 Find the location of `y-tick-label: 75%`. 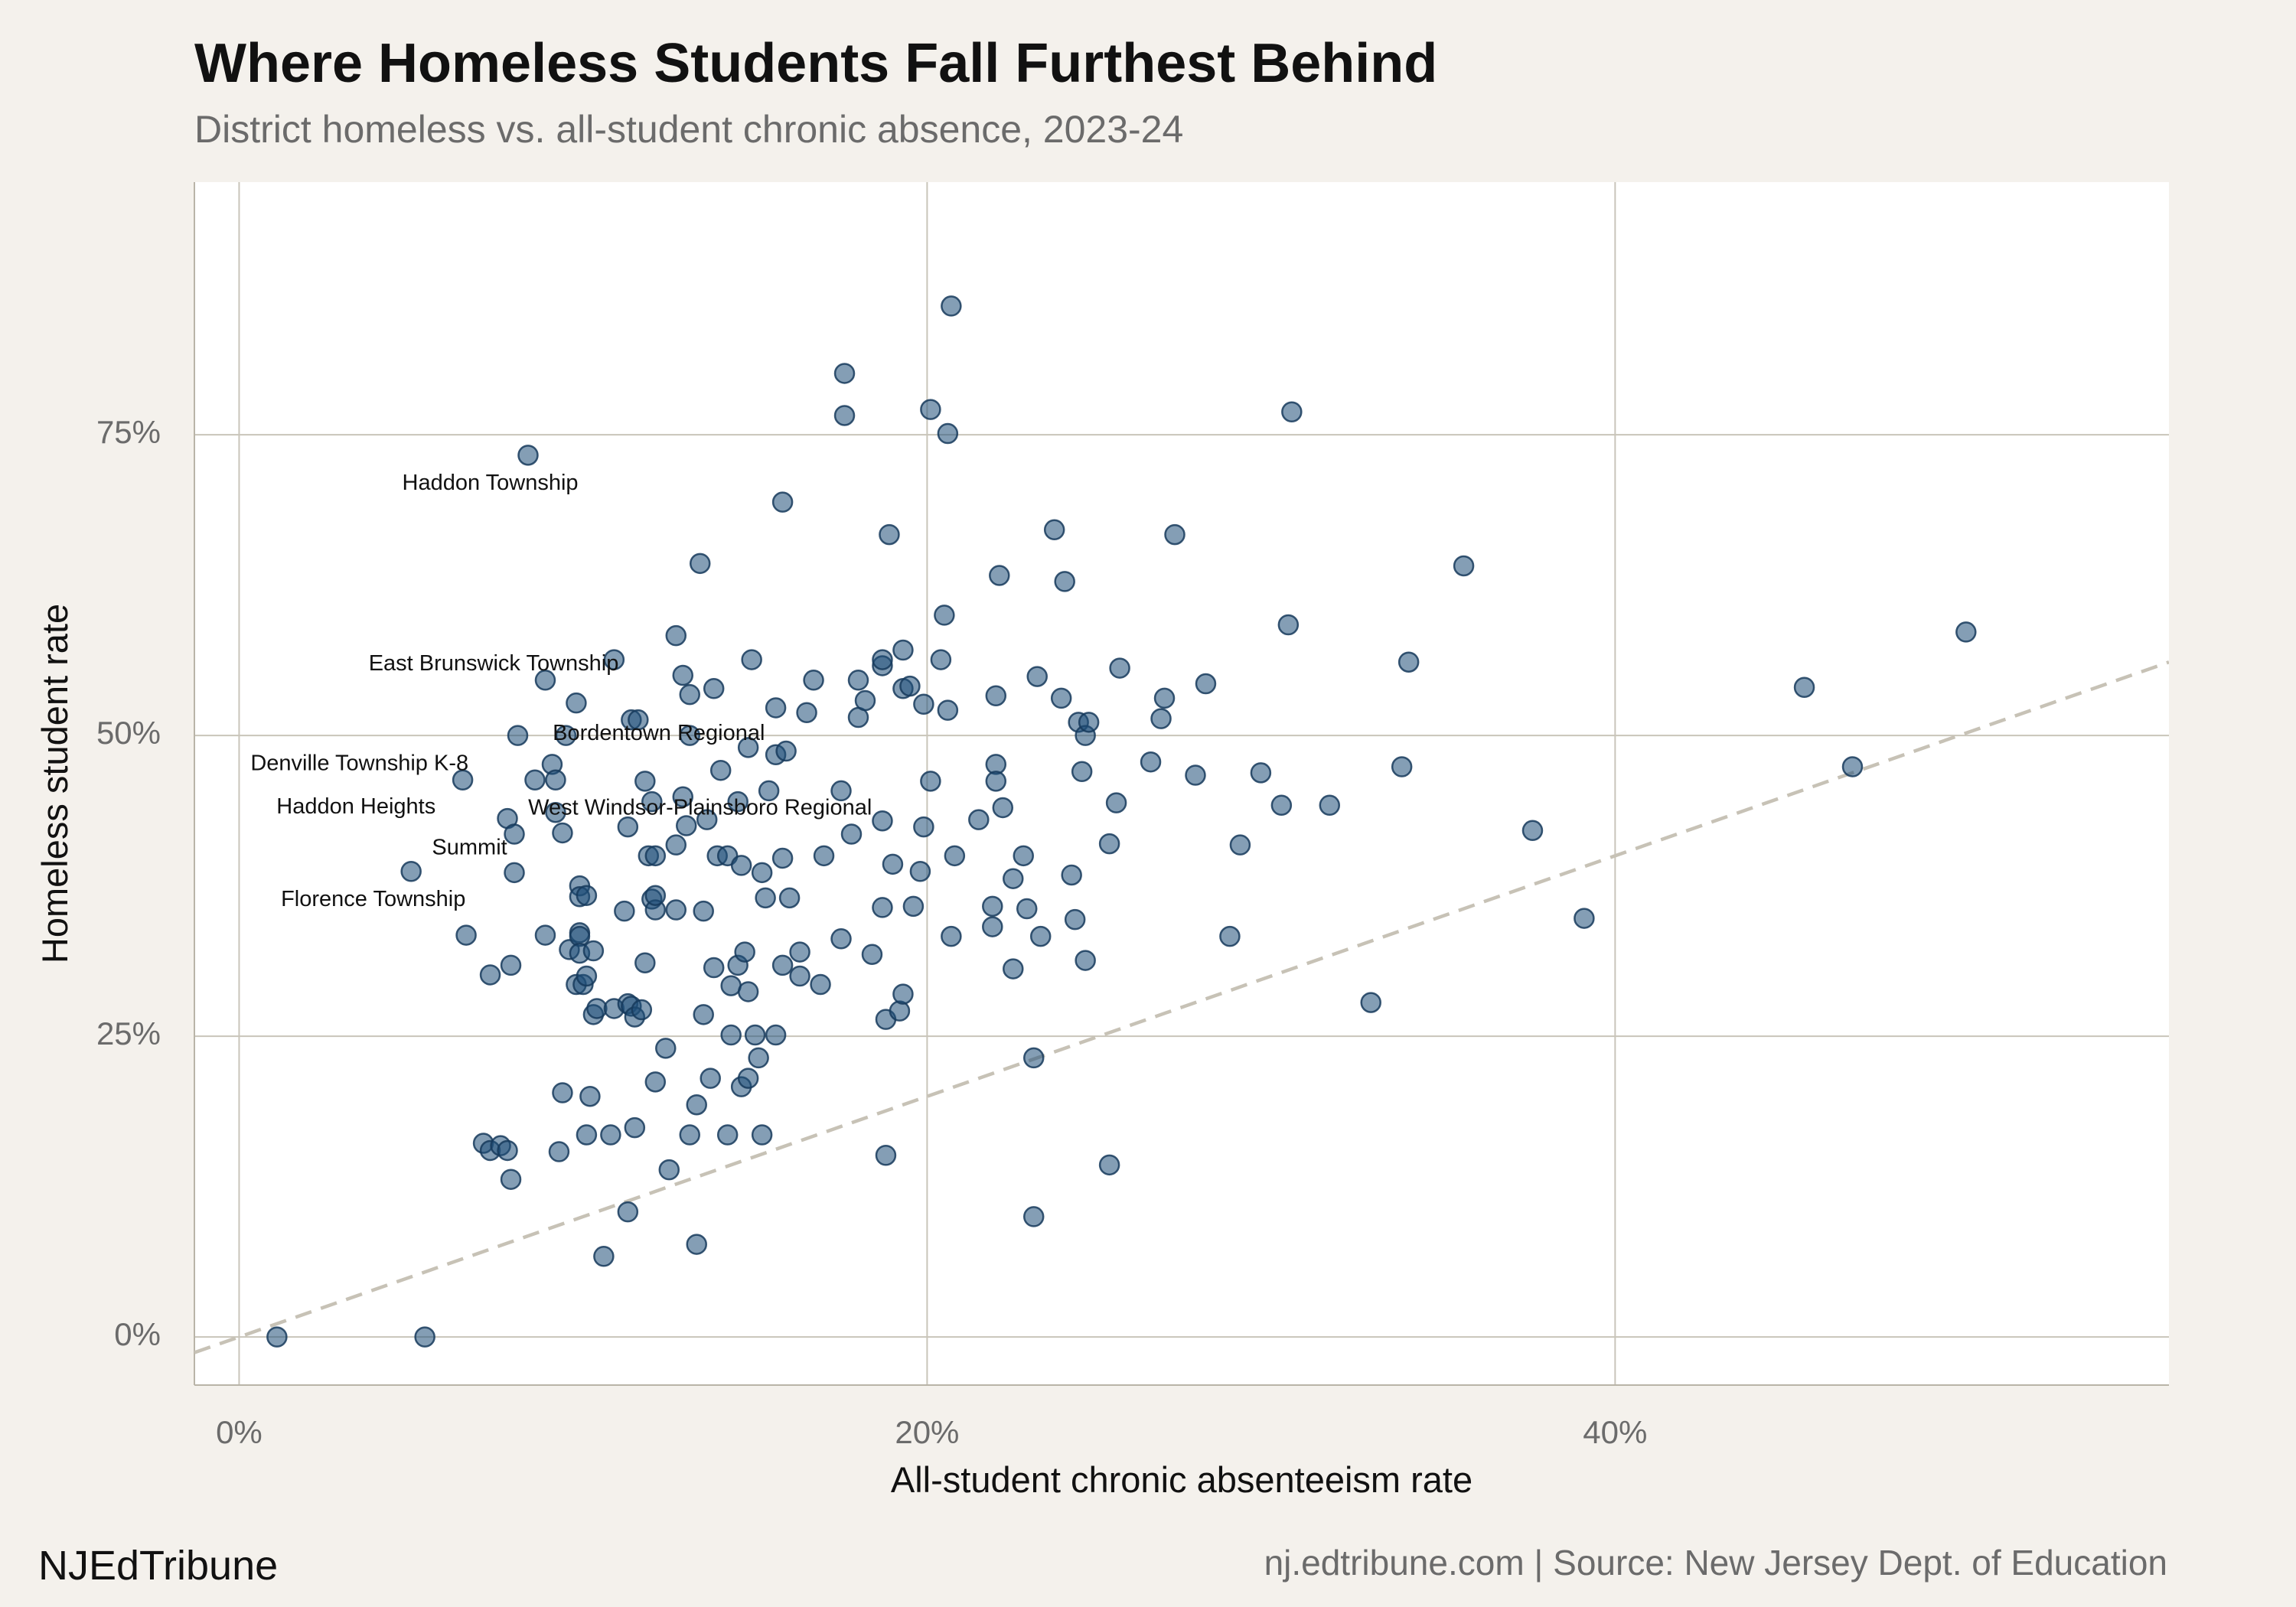

y-tick-label: 75% is located at coordinates (128, 432).